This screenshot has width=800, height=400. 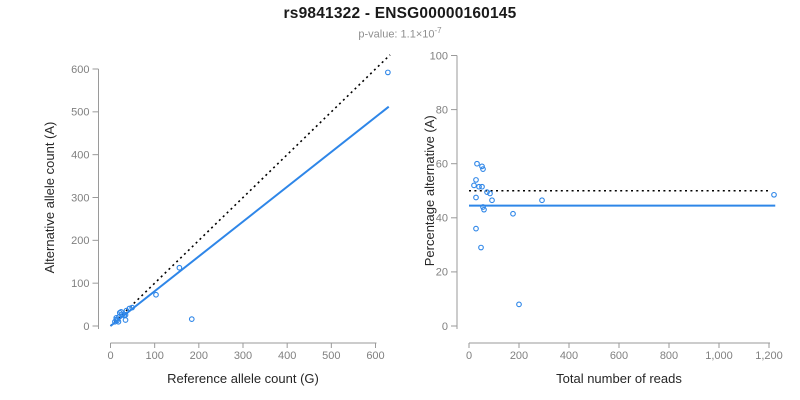 I want to click on figure-subtitle: p-value: 1.1×10-7, so click(x=400, y=33).